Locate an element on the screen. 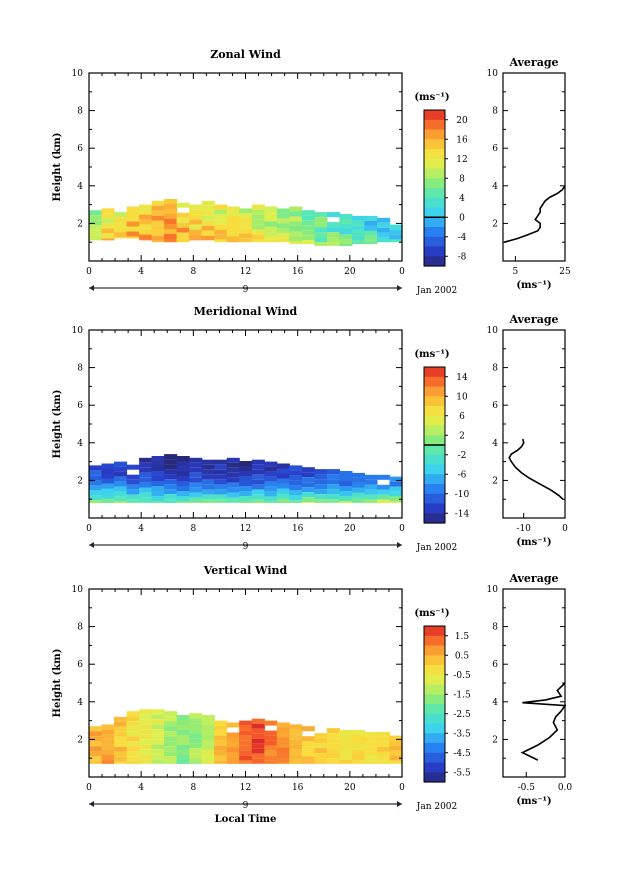 This screenshot has height=873, width=624. x-tick-label: 16 is located at coordinates (298, 529).